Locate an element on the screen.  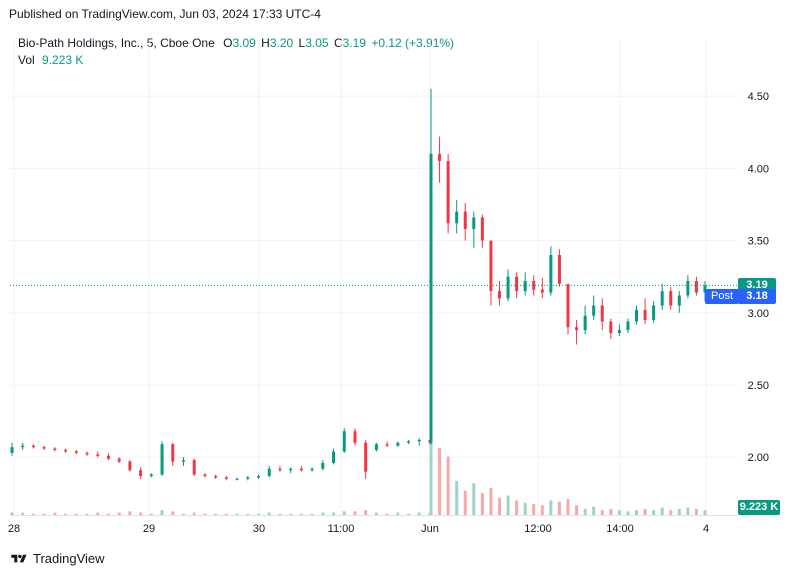
vol-label: Vol is located at coordinates (26, 60).